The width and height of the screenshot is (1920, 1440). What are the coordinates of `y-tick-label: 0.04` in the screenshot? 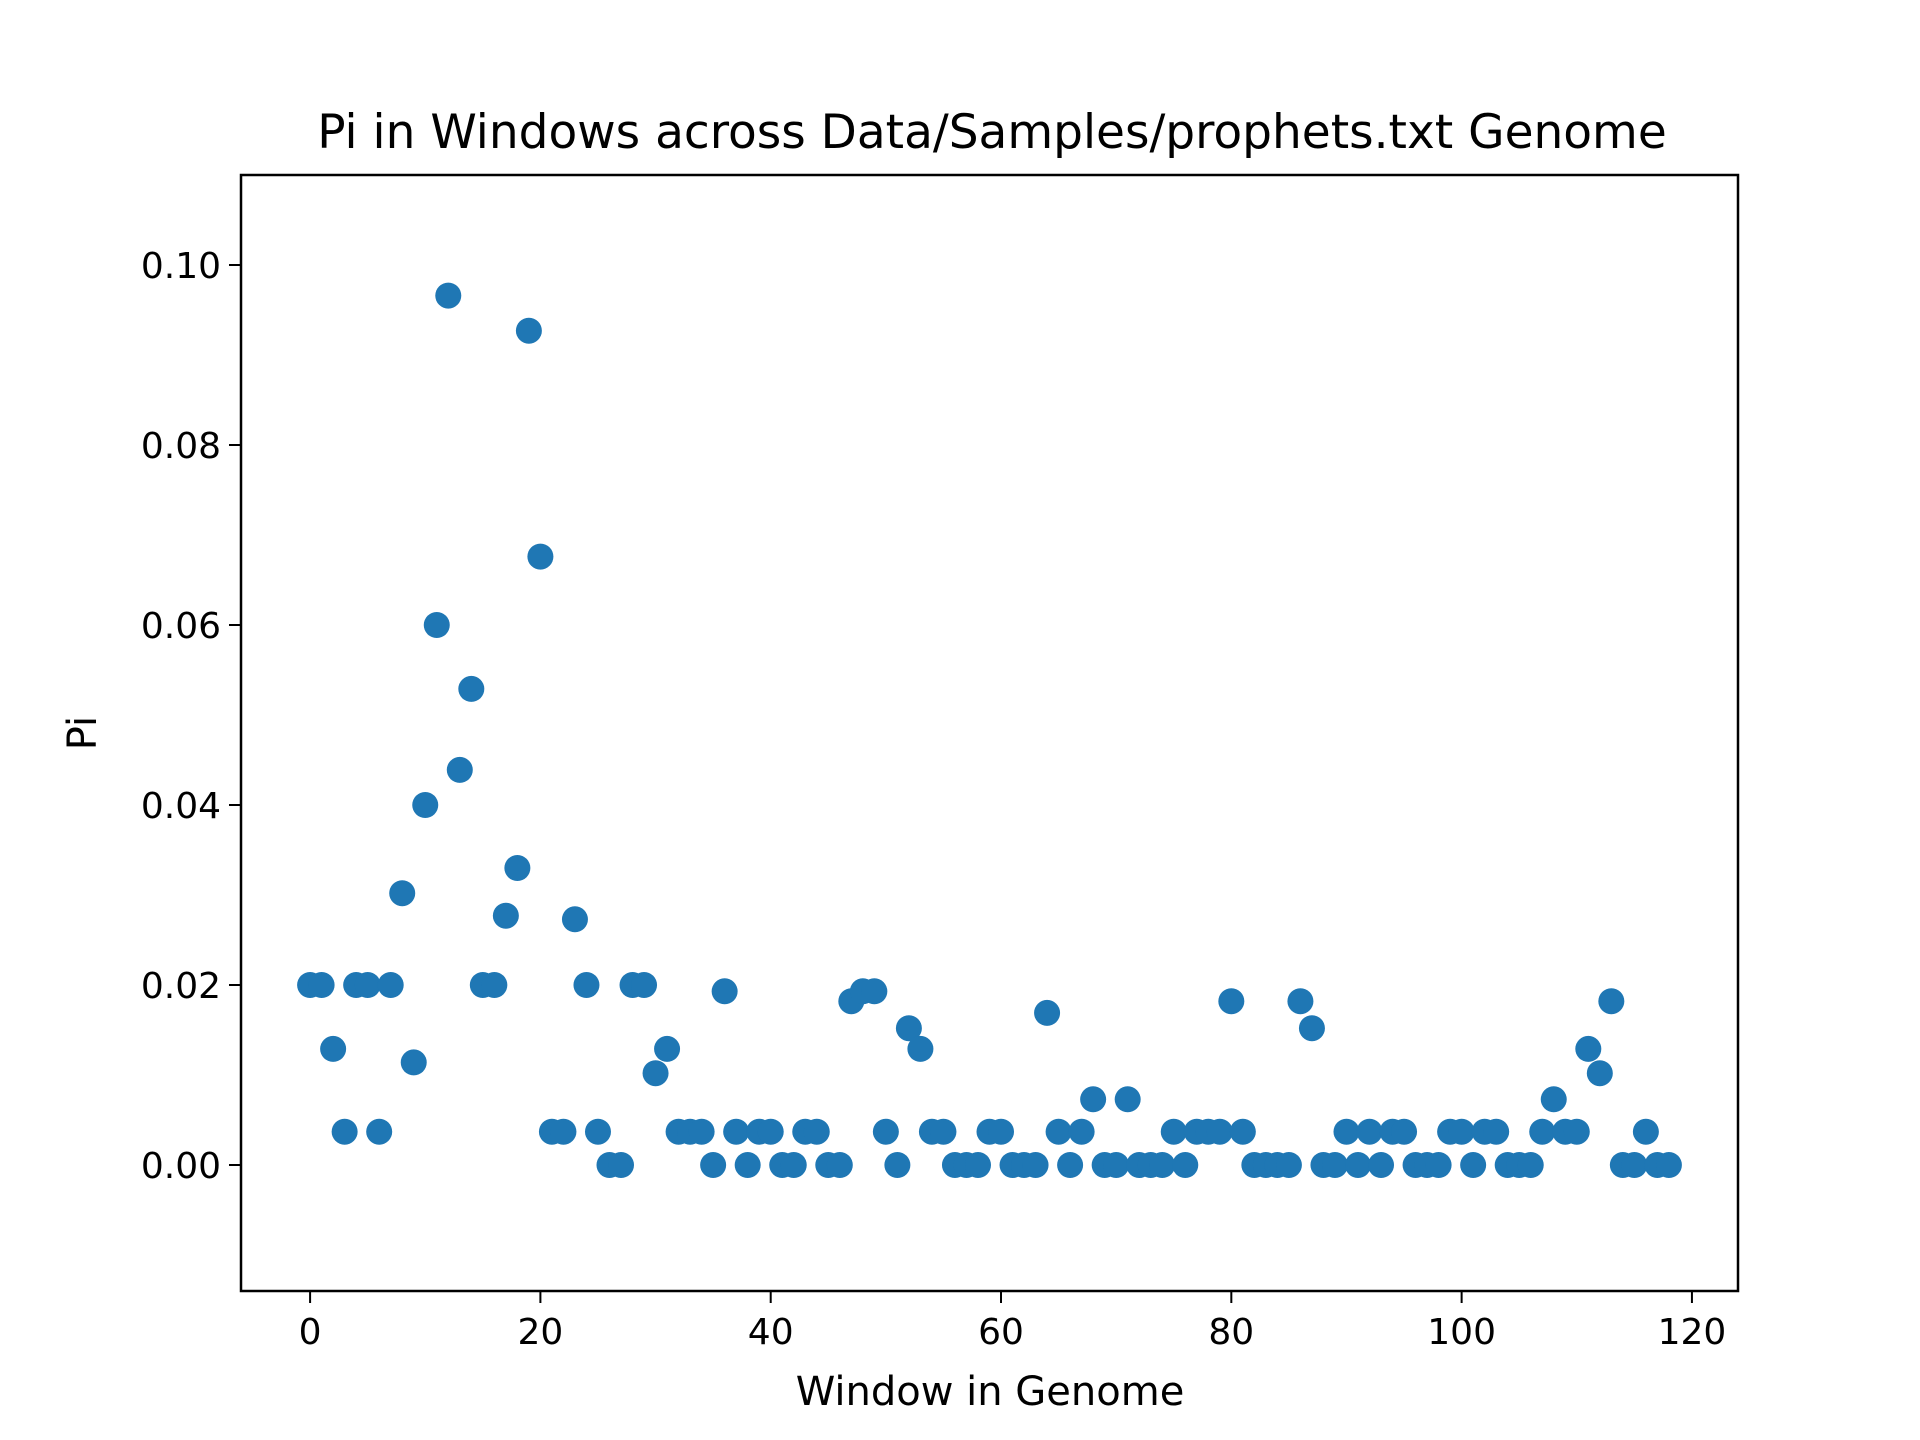 It's located at (181, 806).